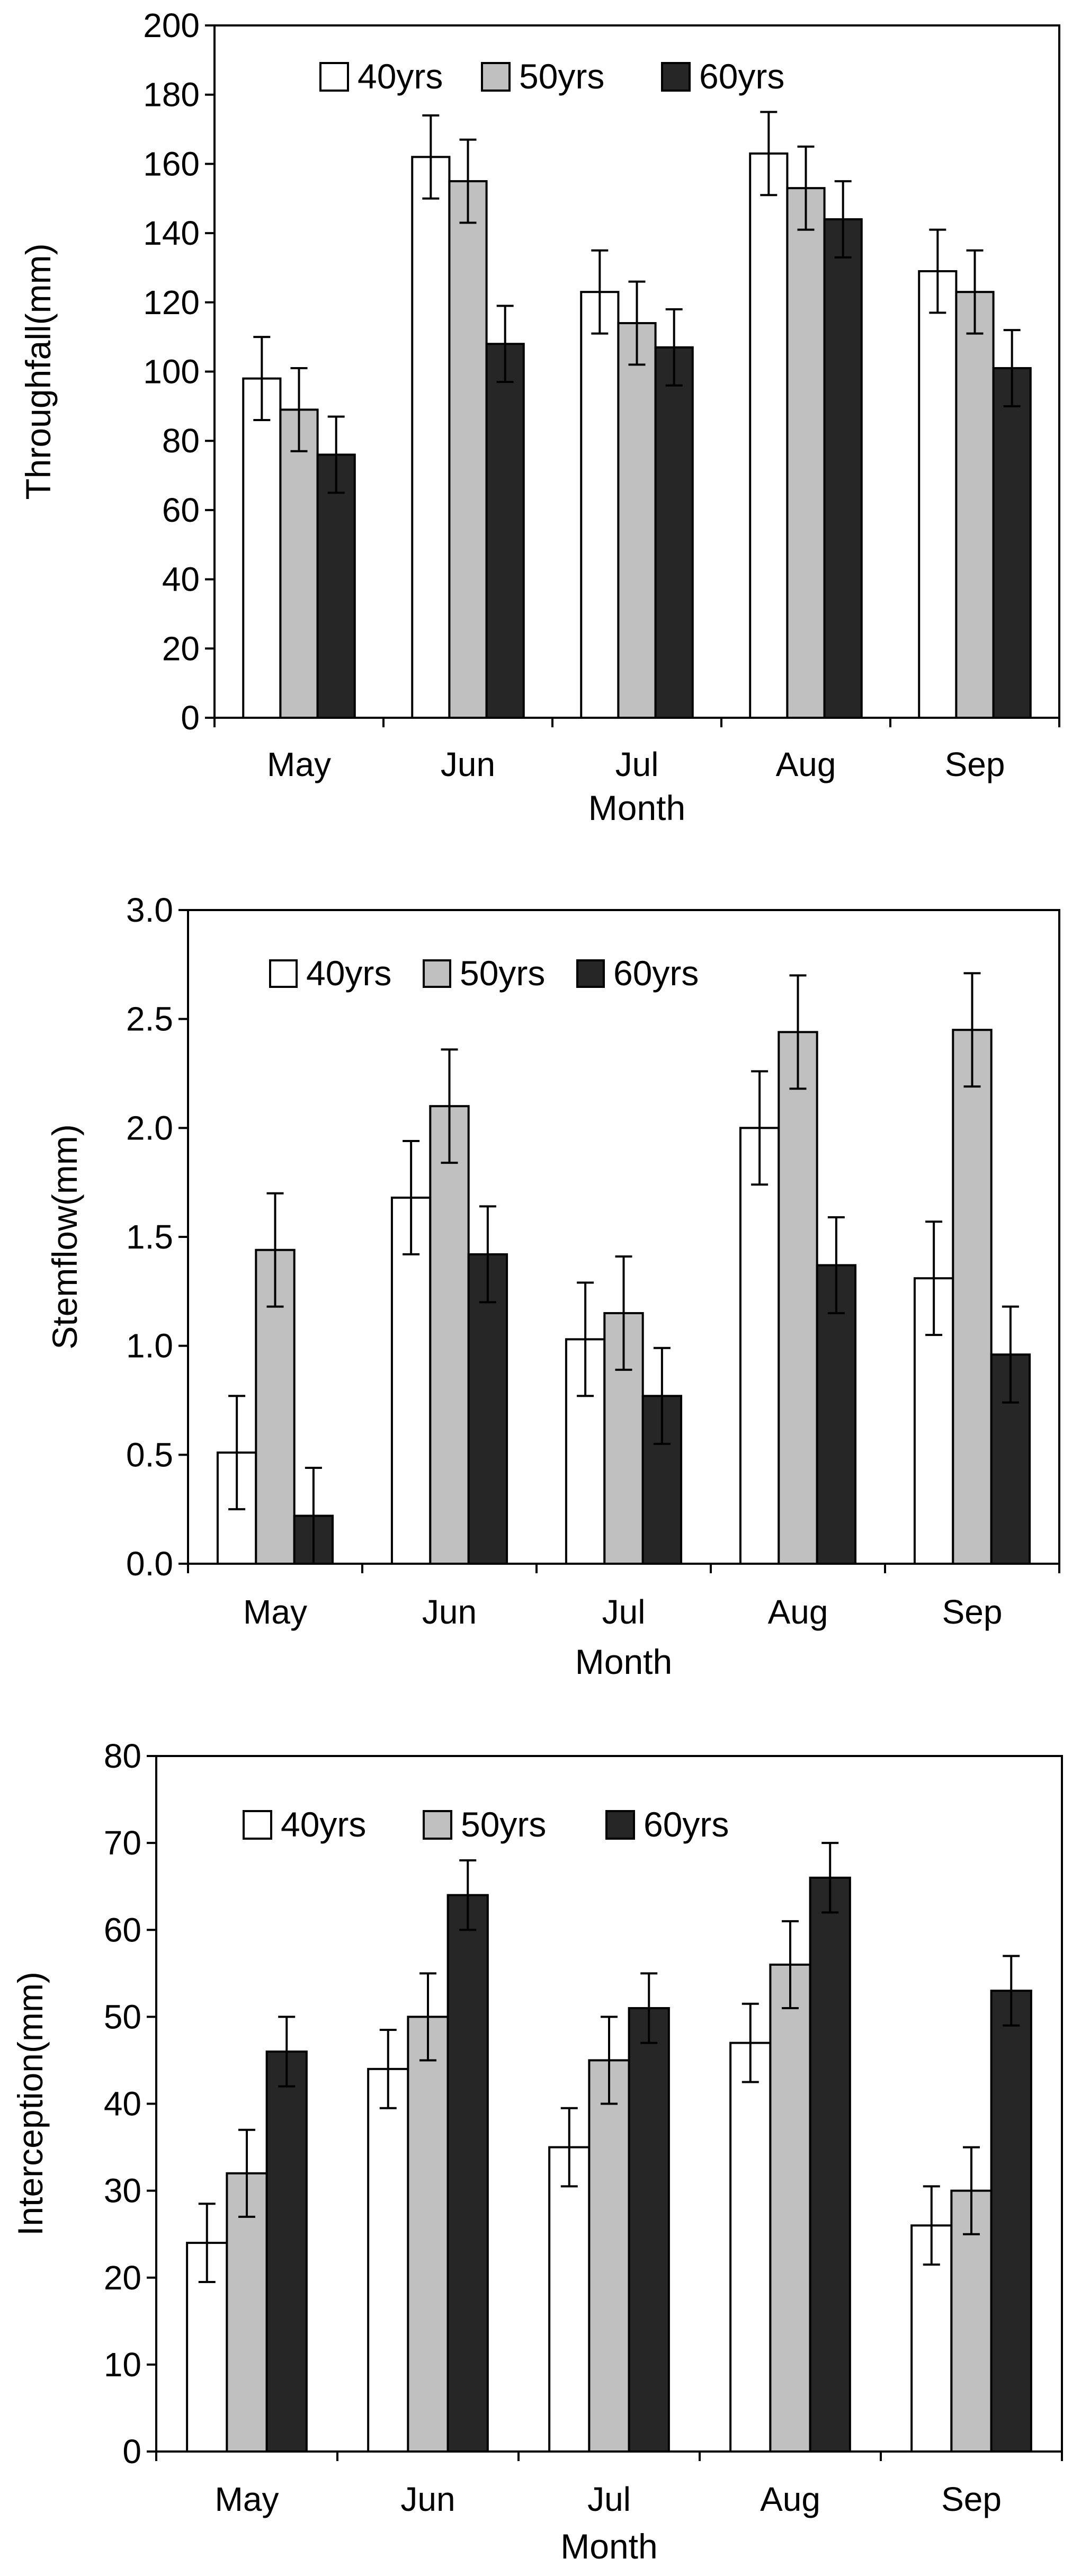 The width and height of the screenshot is (1081, 2576). What do you see at coordinates (38, 371) in the screenshot?
I see `y-axis-title: Throughfall(mm)` at bounding box center [38, 371].